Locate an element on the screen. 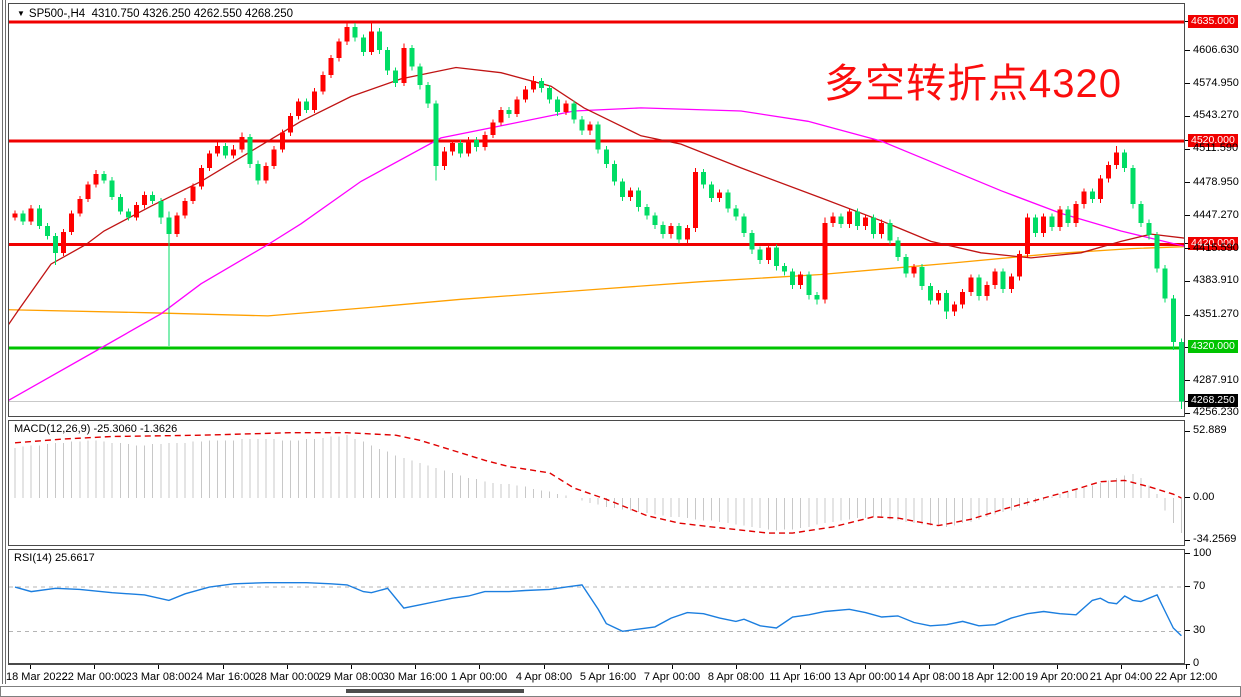  time-label: 5 Apr 16:00 is located at coordinates (608, 677).